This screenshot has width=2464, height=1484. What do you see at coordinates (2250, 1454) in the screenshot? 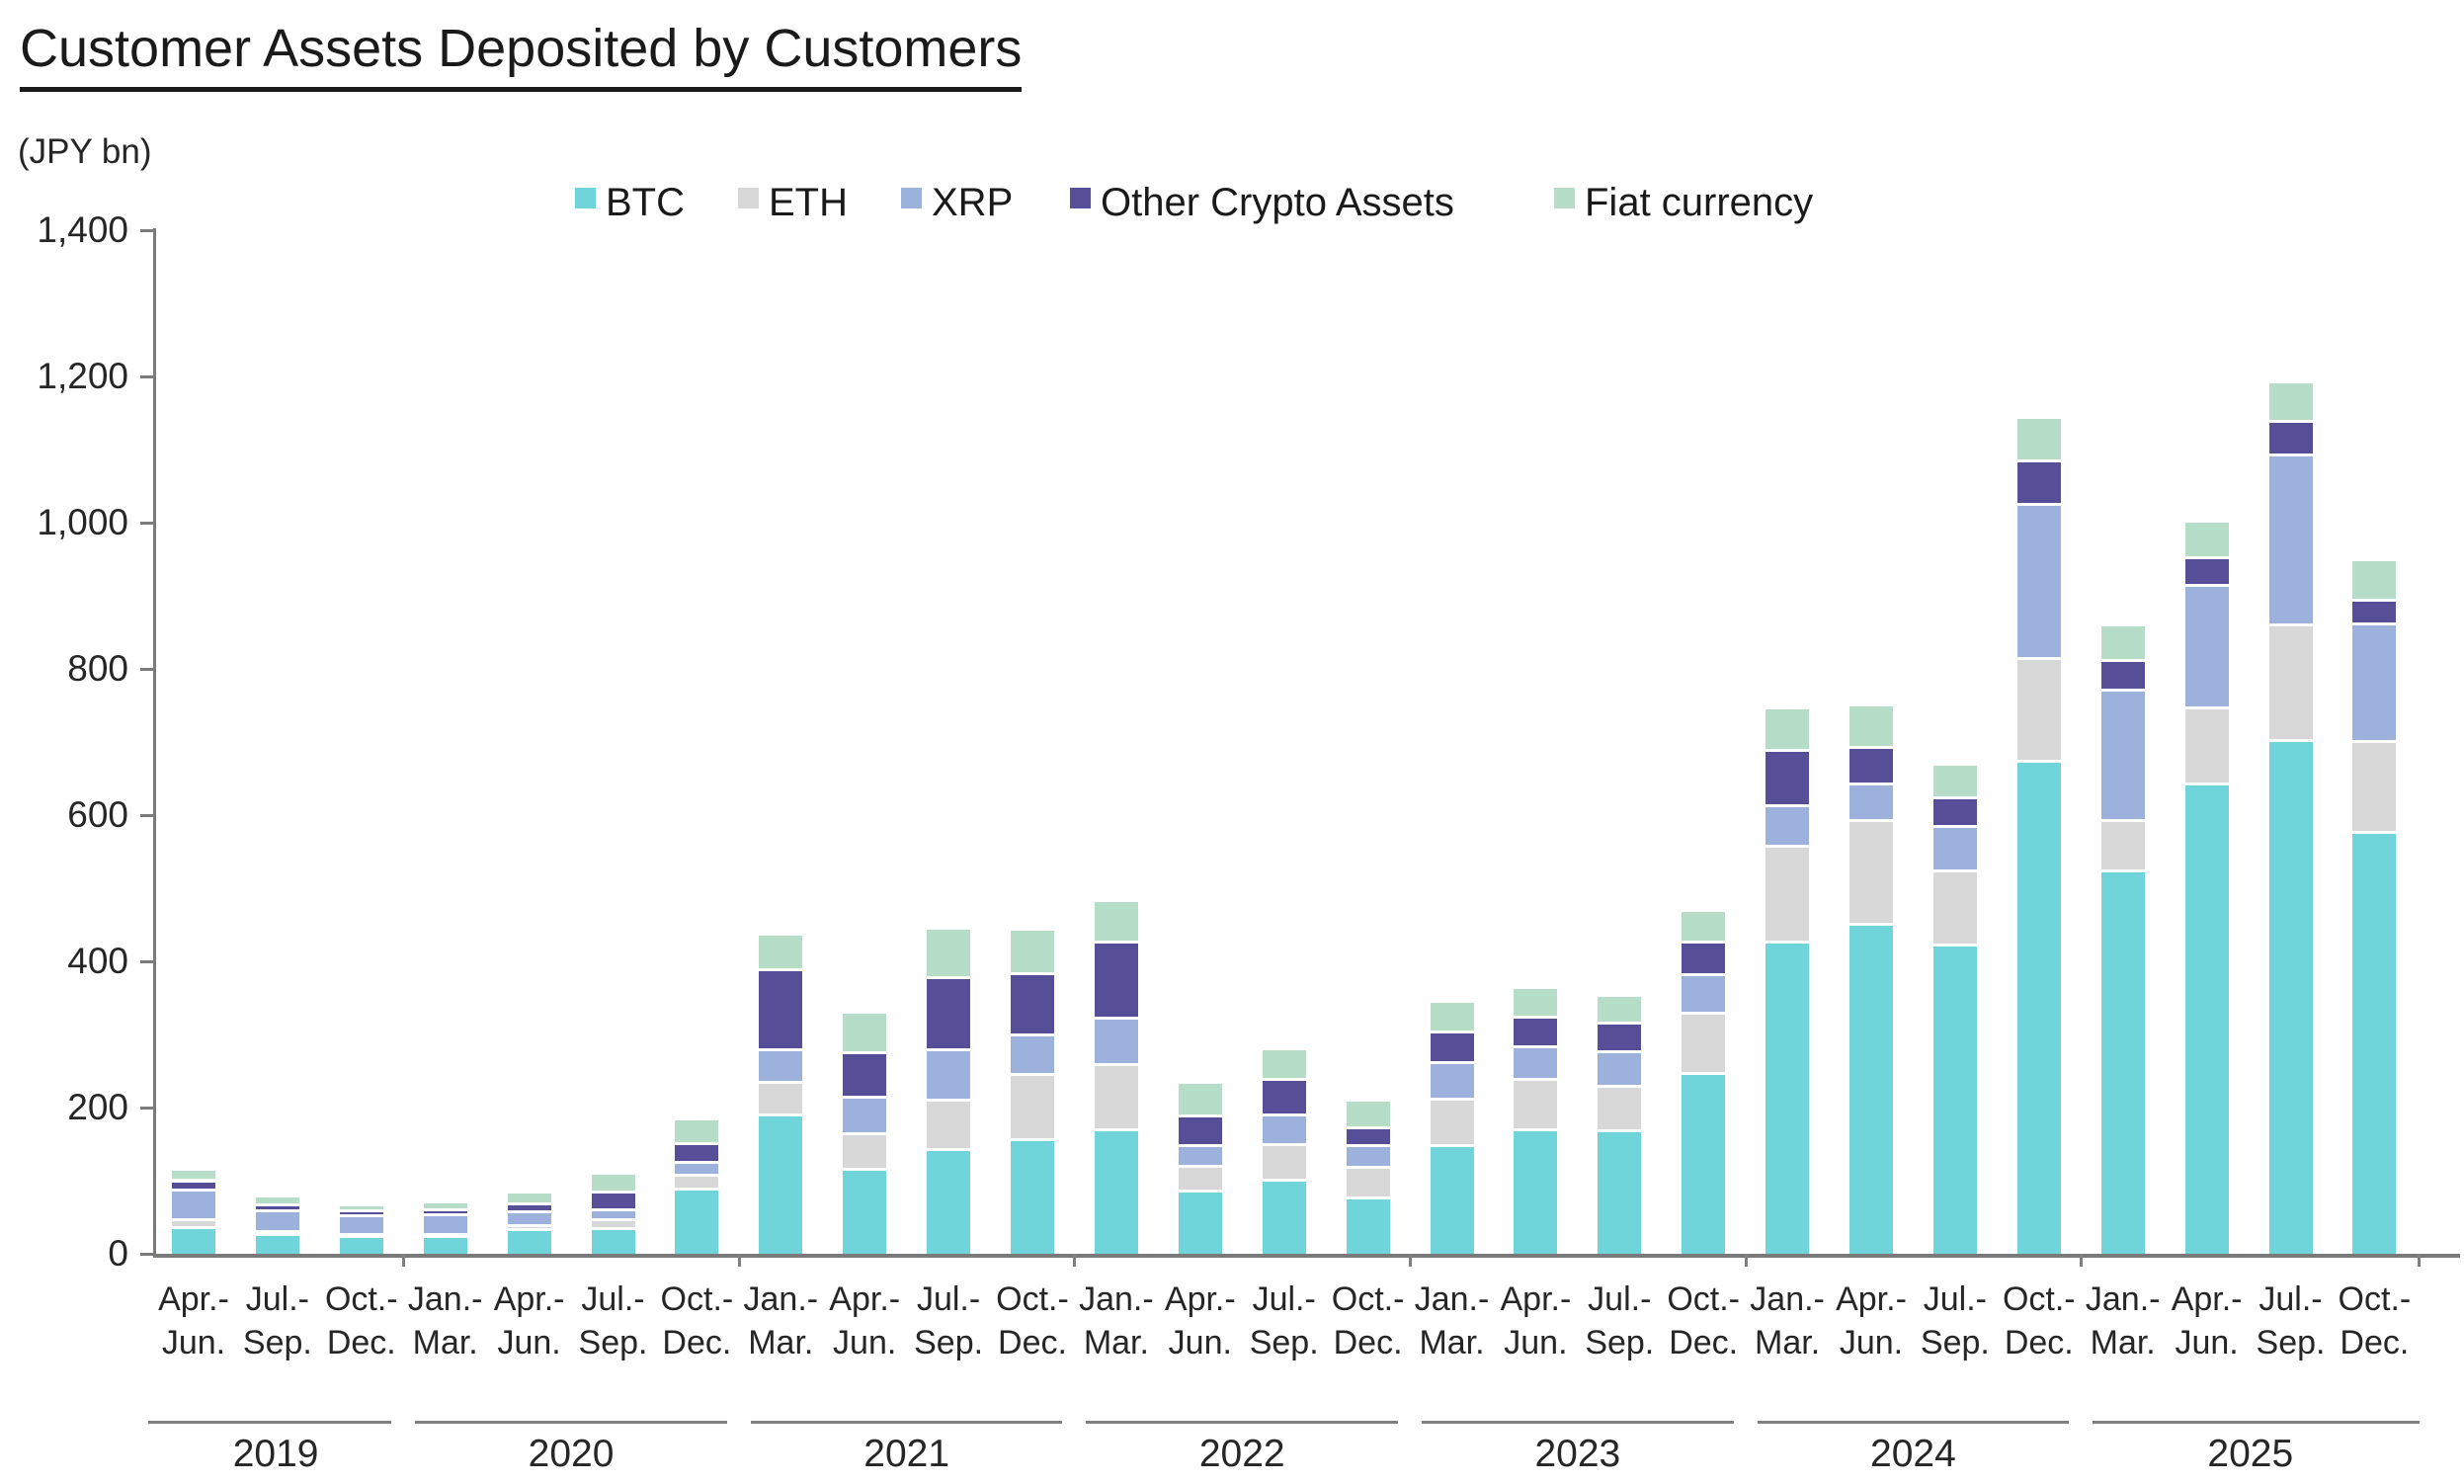
I see `year-label-2025: 2025` at bounding box center [2250, 1454].